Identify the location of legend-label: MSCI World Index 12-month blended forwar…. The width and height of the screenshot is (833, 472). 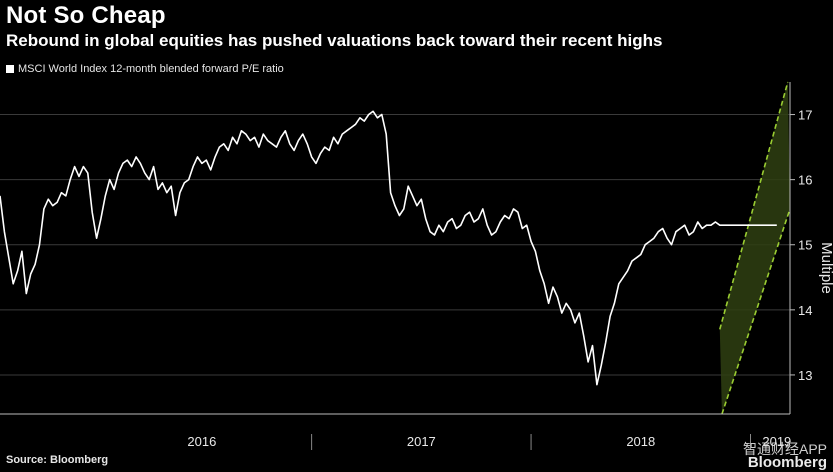
(151, 69).